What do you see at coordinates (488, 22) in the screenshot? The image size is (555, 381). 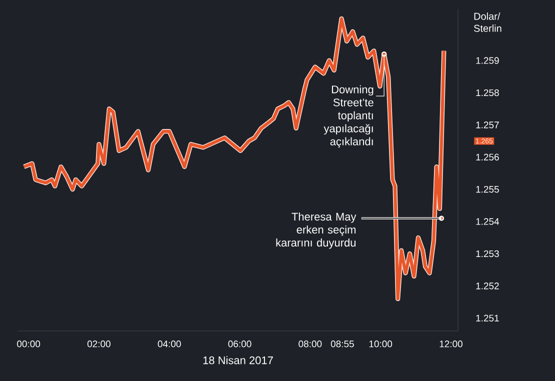 I see `y-axis-title: Dolar/ Sterlin` at bounding box center [488, 22].